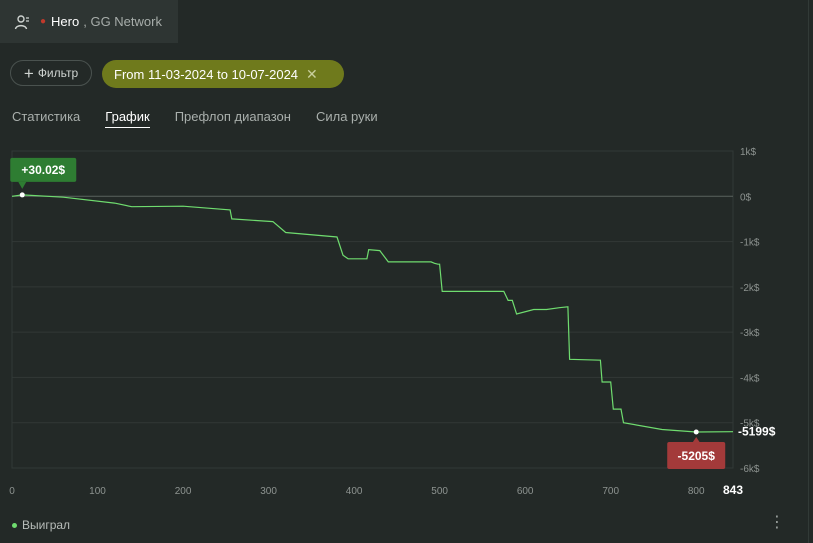 The image size is (813, 543). What do you see at coordinates (21, 21) in the screenshot?
I see `user-icon` at bounding box center [21, 21].